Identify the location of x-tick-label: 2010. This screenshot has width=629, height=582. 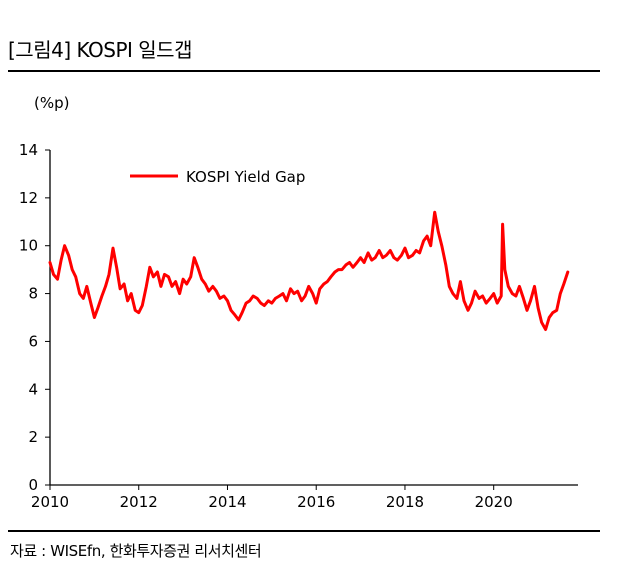
(50, 502).